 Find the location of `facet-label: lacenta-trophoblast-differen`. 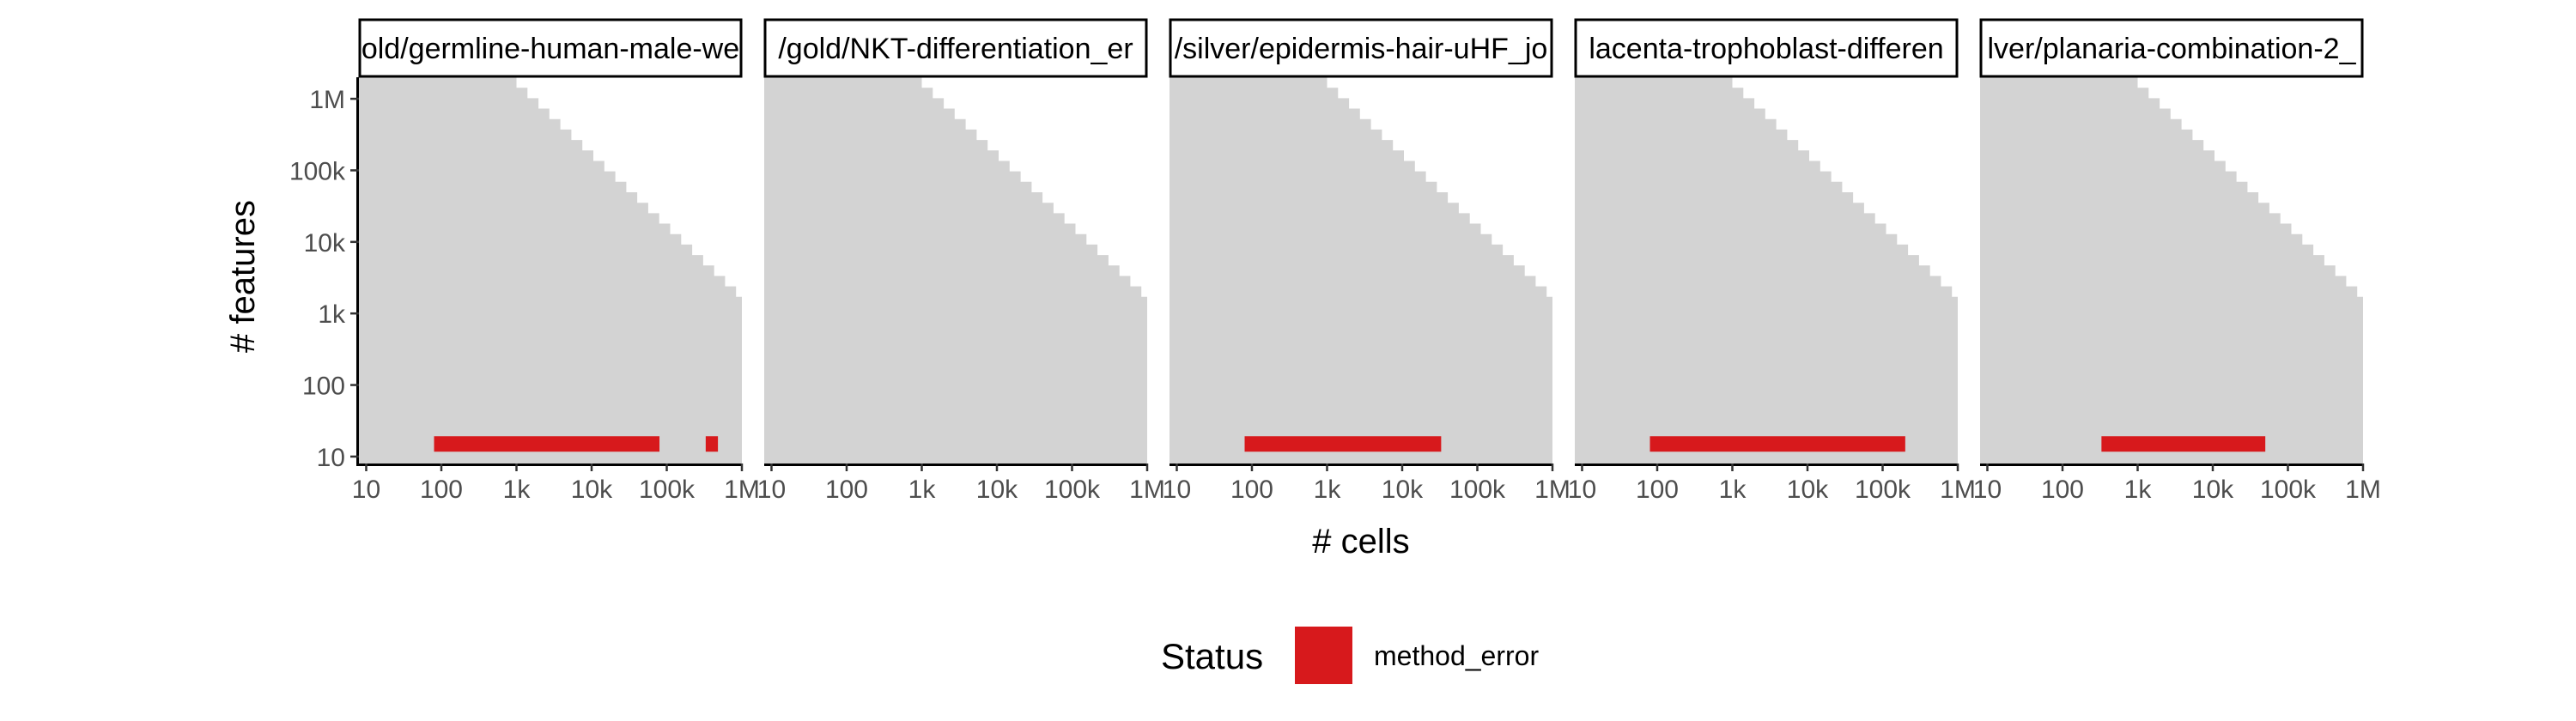

facet-label: lacenta-trophoblast-differen is located at coordinates (1766, 49).